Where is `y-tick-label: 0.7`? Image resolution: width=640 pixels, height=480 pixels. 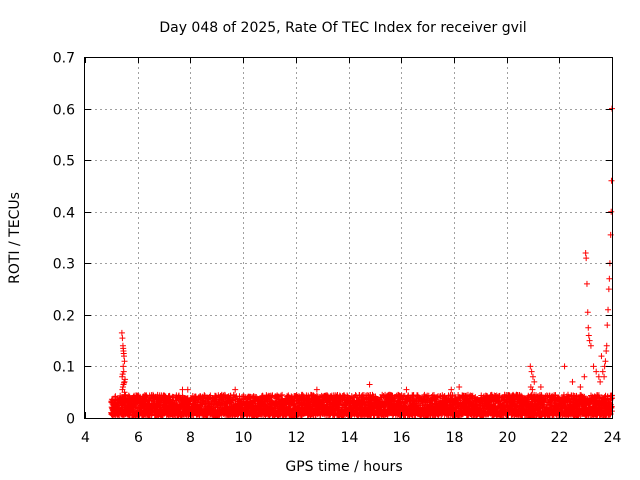
y-tick-label: 0.7 is located at coordinates (64, 59).